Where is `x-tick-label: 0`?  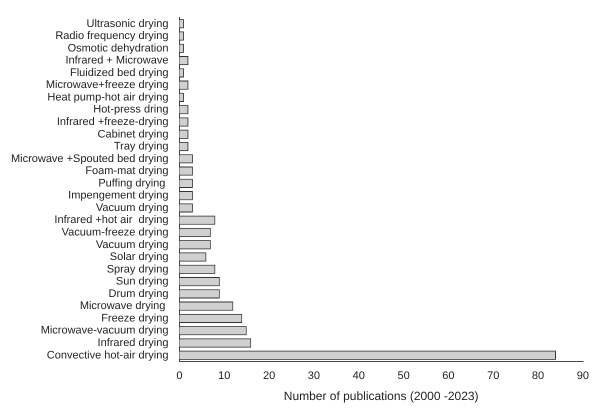
x-tick-label: 0 is located at coordinates (179, 376).